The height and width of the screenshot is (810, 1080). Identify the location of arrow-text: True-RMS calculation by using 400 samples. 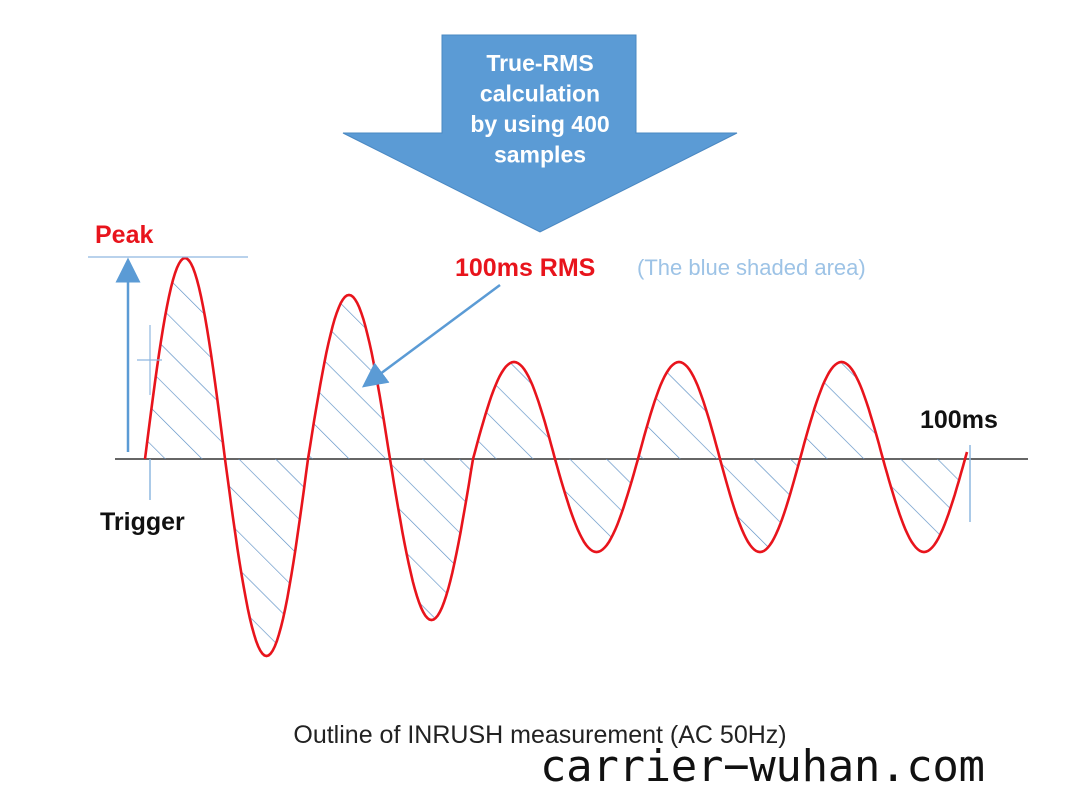
(539, 109).